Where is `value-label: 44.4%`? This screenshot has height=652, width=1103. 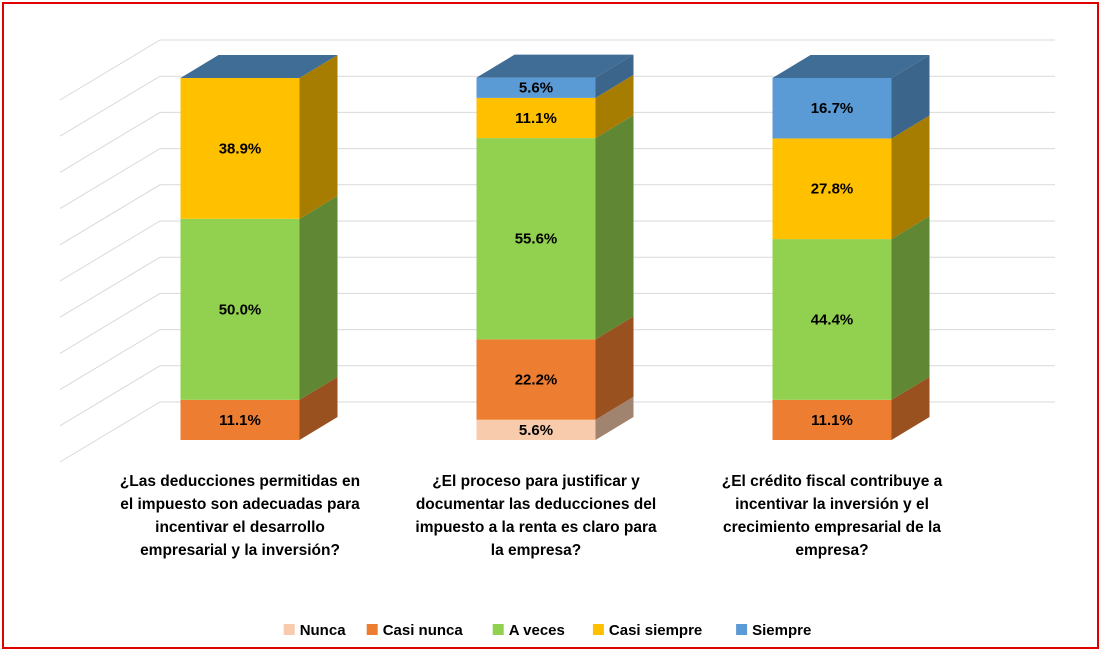 value-label: 44.4% is located at coordinates (832, 319).